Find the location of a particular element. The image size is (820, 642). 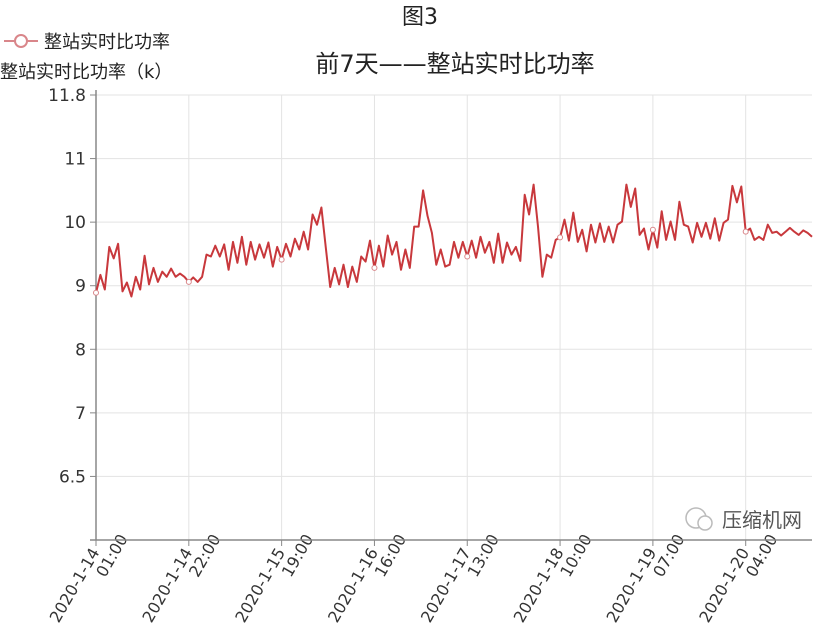

legend: 整站实时比功率 is located at coordinates (87, 42).